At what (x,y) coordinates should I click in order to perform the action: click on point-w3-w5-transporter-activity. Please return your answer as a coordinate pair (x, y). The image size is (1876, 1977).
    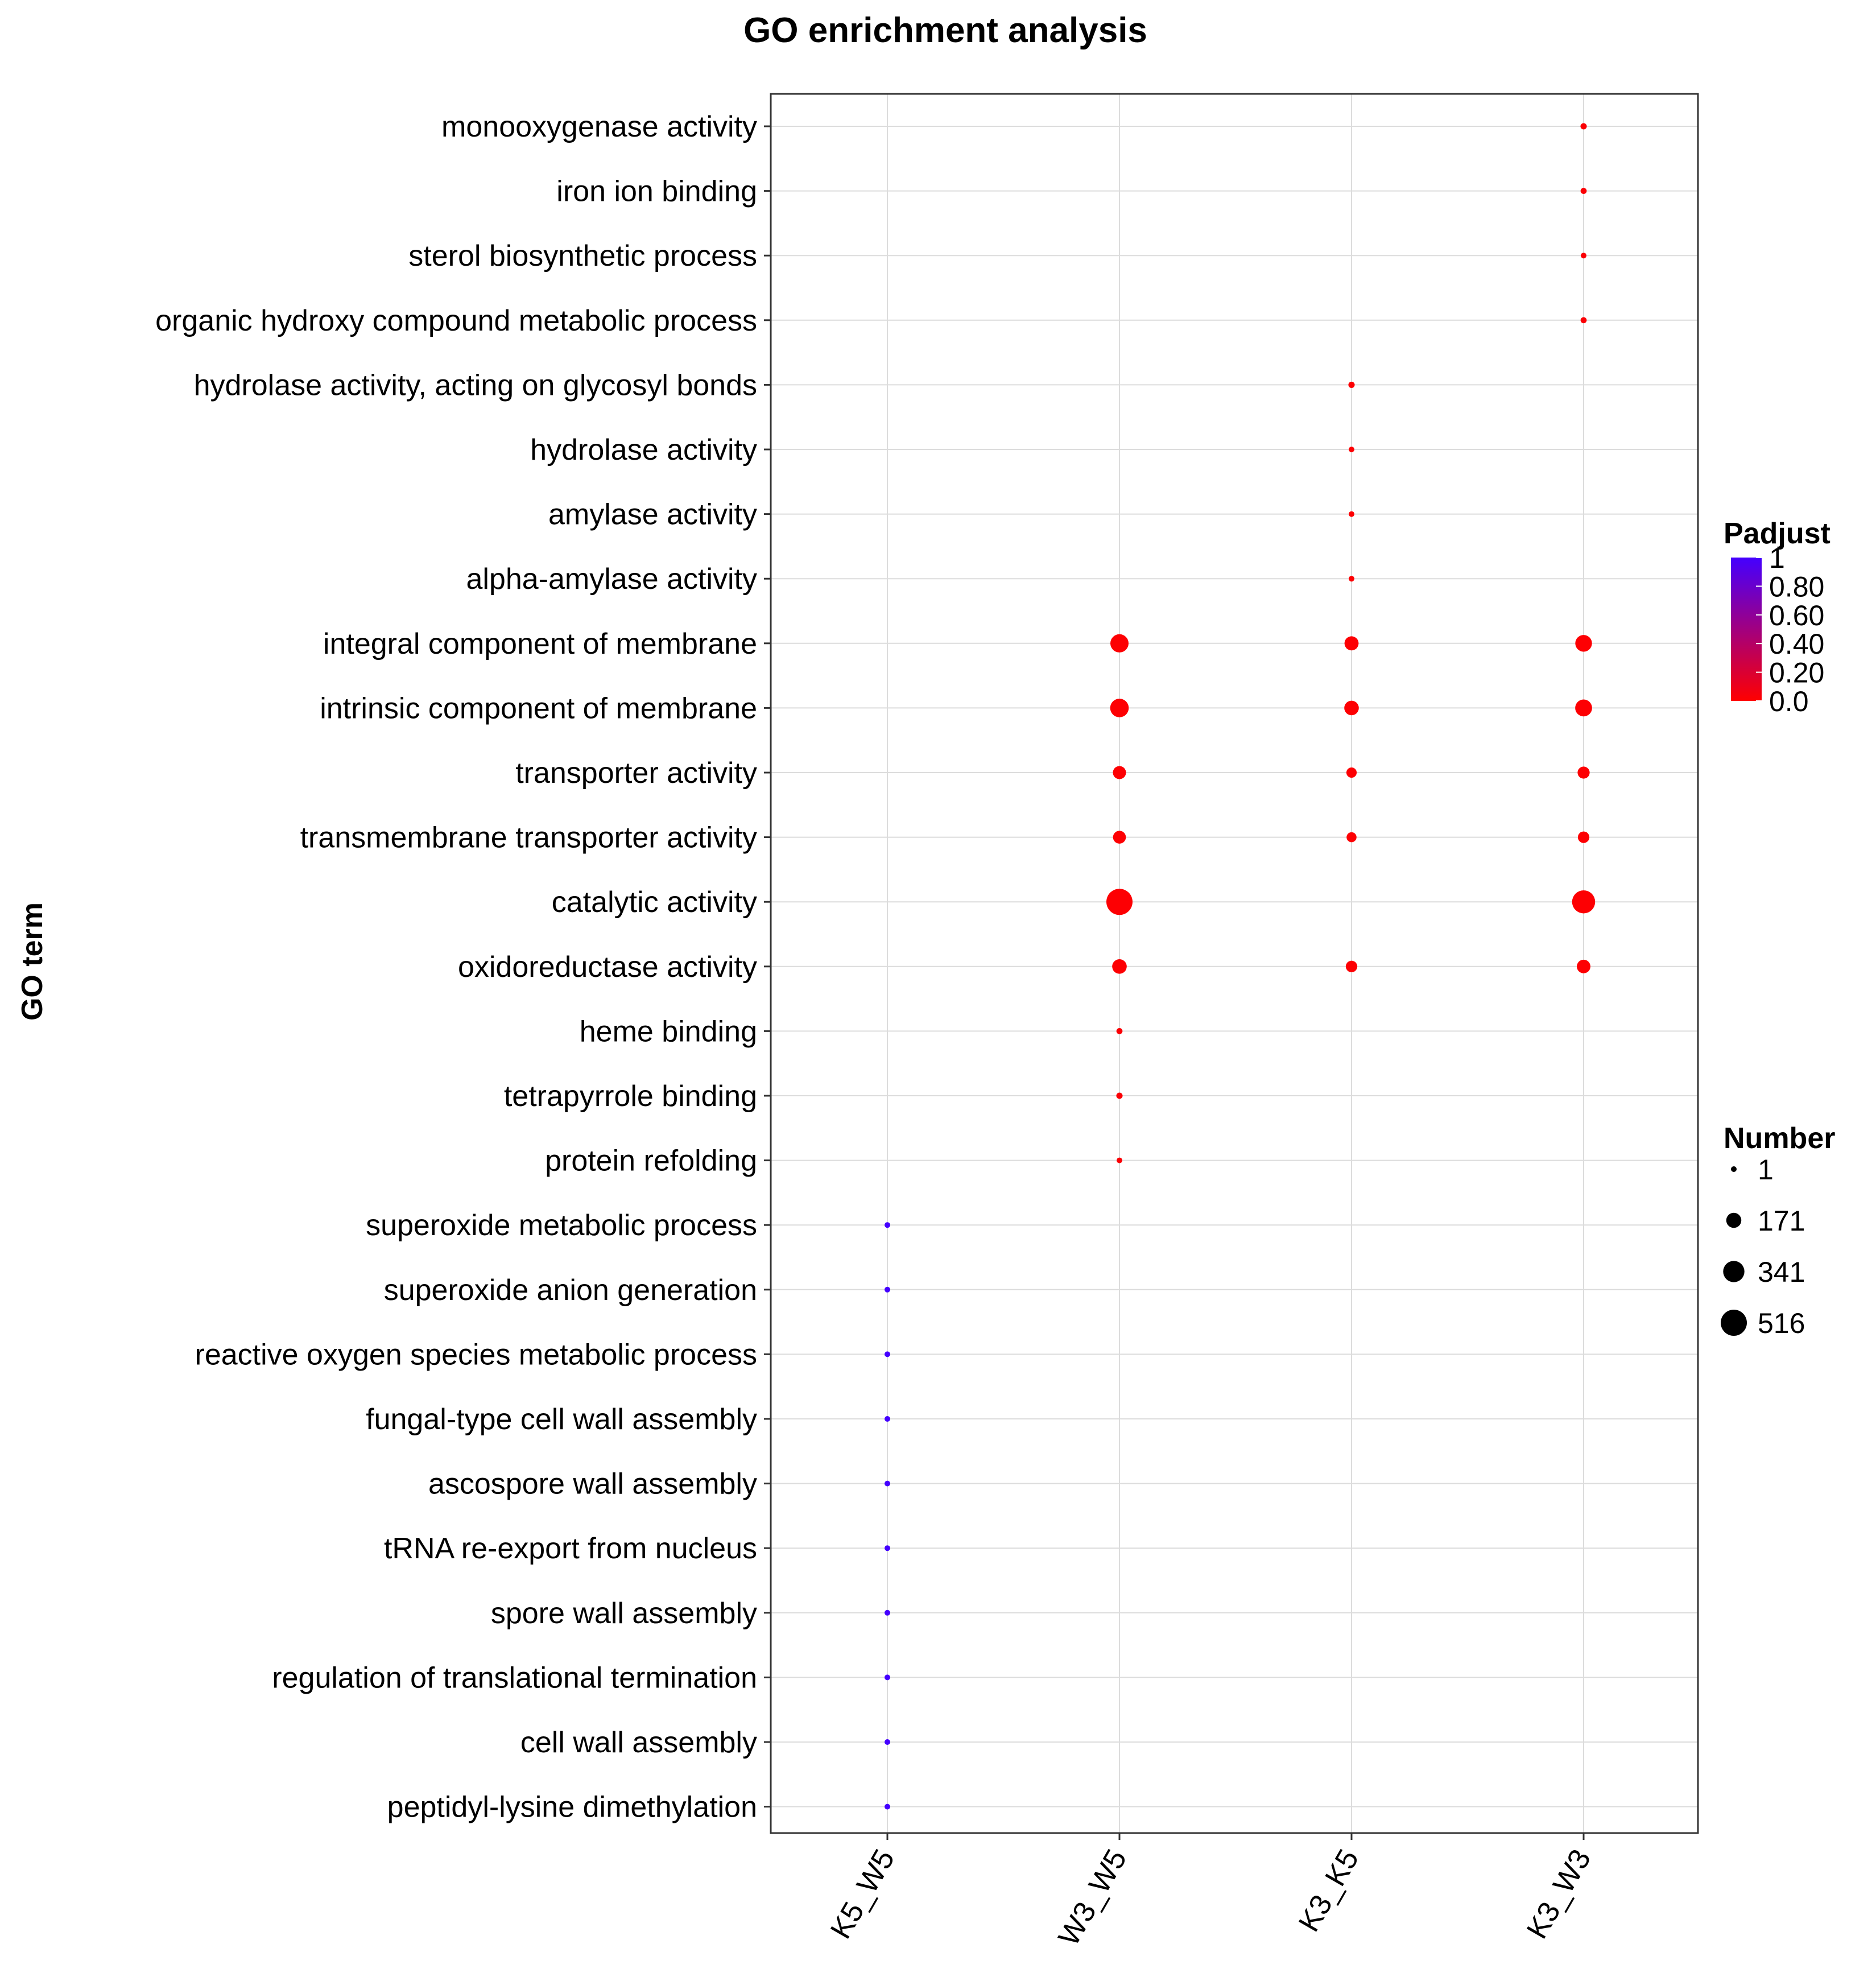
    Looking at the image, I should click on (1119, 772).